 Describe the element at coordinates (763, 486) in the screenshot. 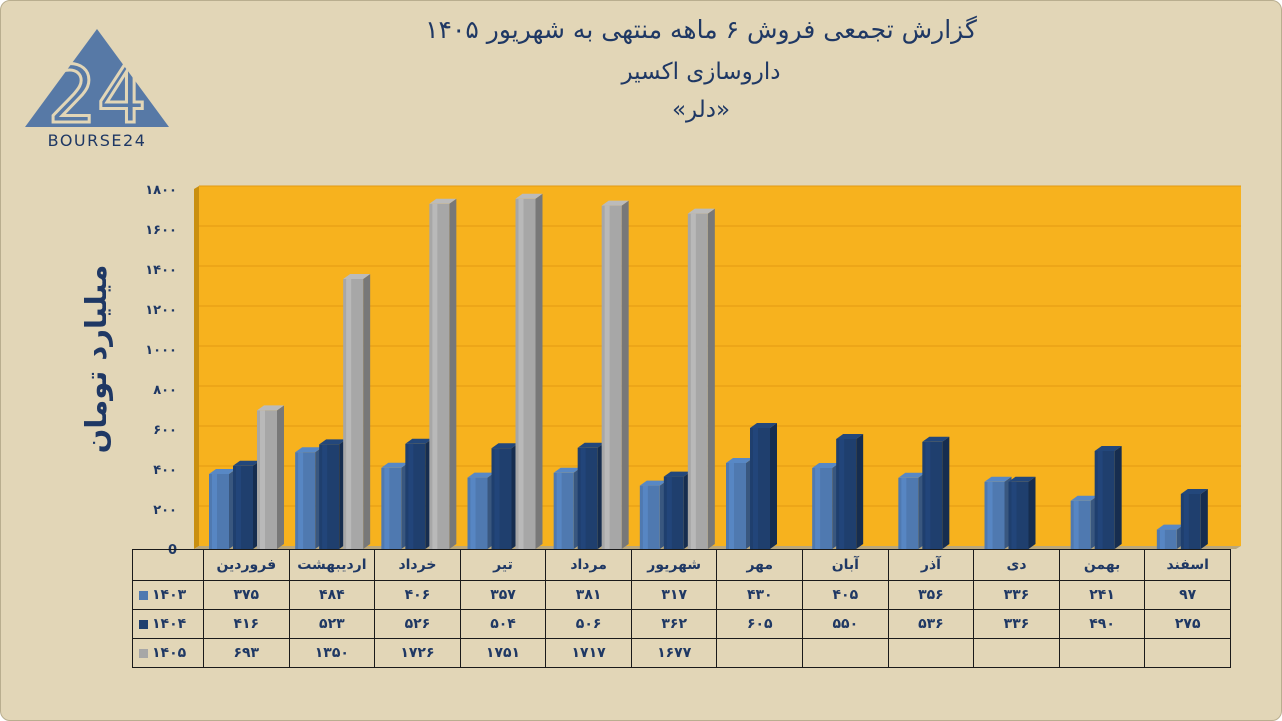

I see `bar-۱۴۰۴-مهر` at that location.